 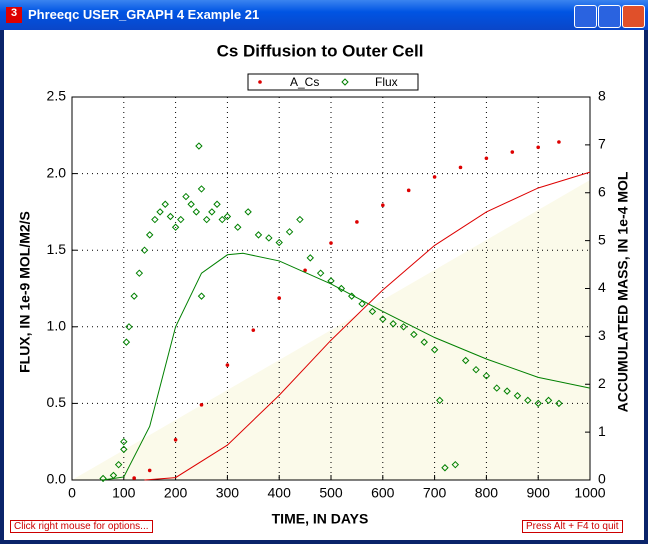 I want to click on x-tick-label: 1000, so click(x=589, y=493).